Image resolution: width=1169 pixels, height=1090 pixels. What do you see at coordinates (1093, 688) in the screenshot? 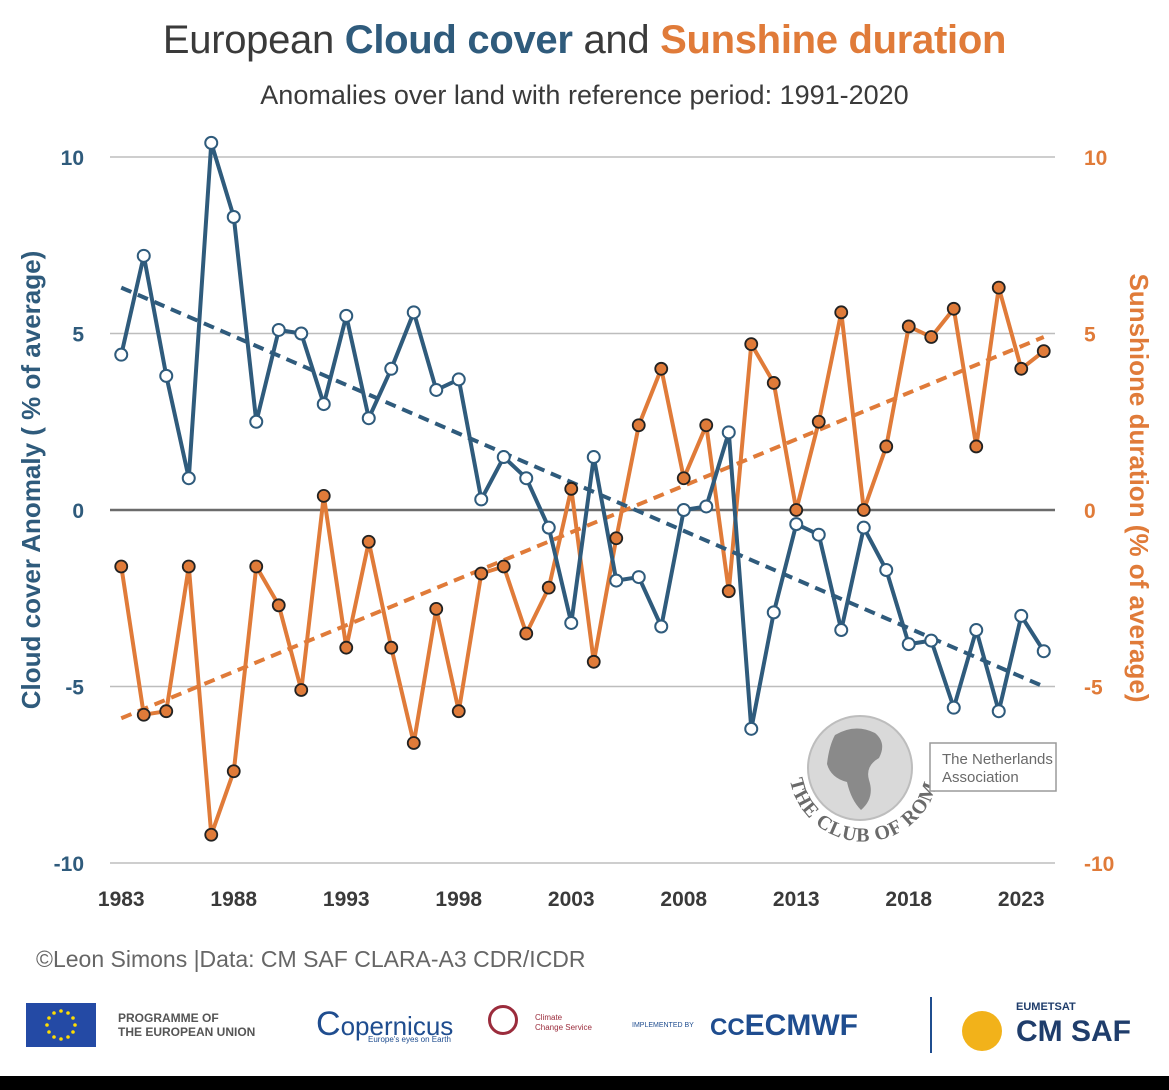
I see `y2-tick-label: -5` at bounding box center [1093, 688].